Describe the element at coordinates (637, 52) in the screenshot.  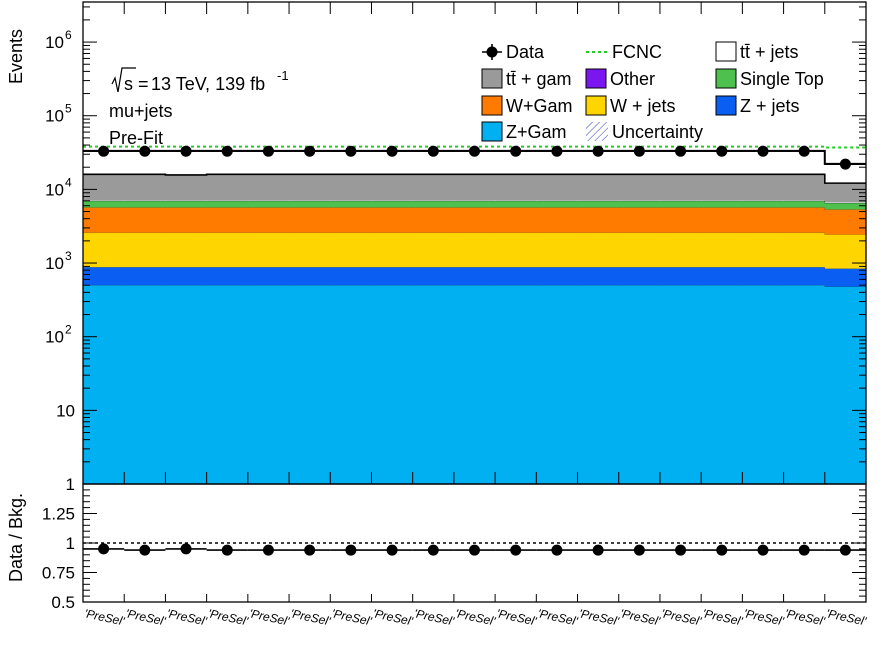
I see `legend-label-fcnc: FCNC` at that location.